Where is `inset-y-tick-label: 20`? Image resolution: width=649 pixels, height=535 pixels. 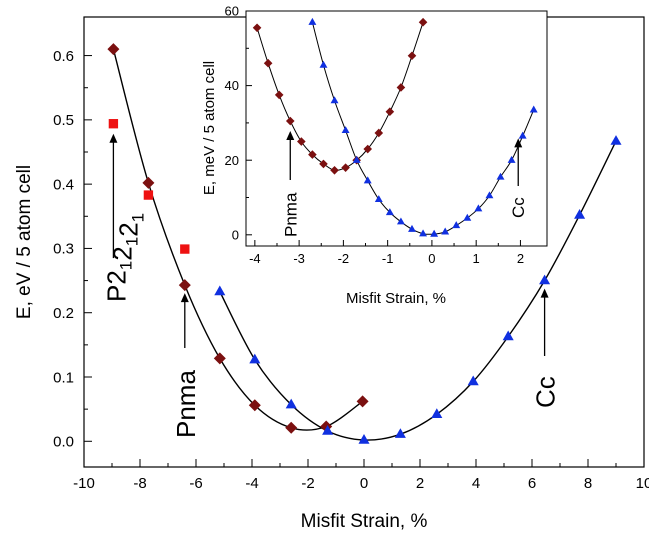 inset-y-tick-label: 20 is located at coordinates (232, 160).